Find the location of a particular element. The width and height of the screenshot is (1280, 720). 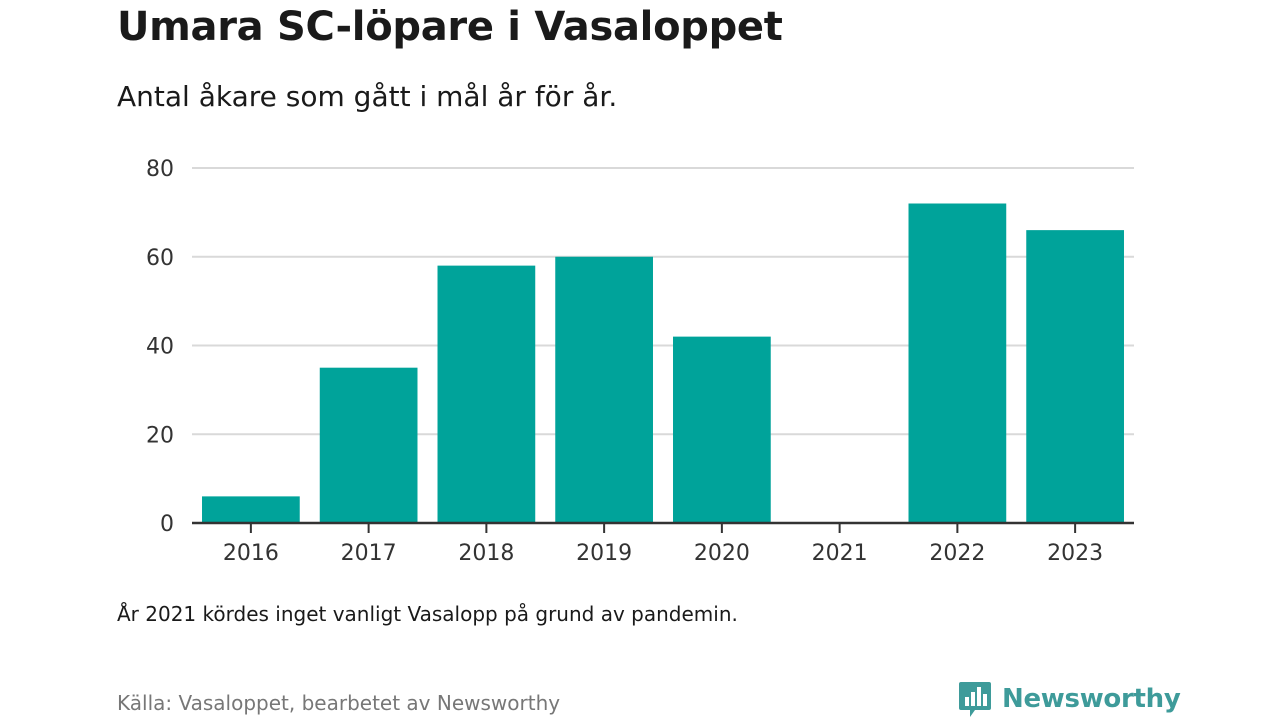

bar-2018 is located at coordinates (486, 394).